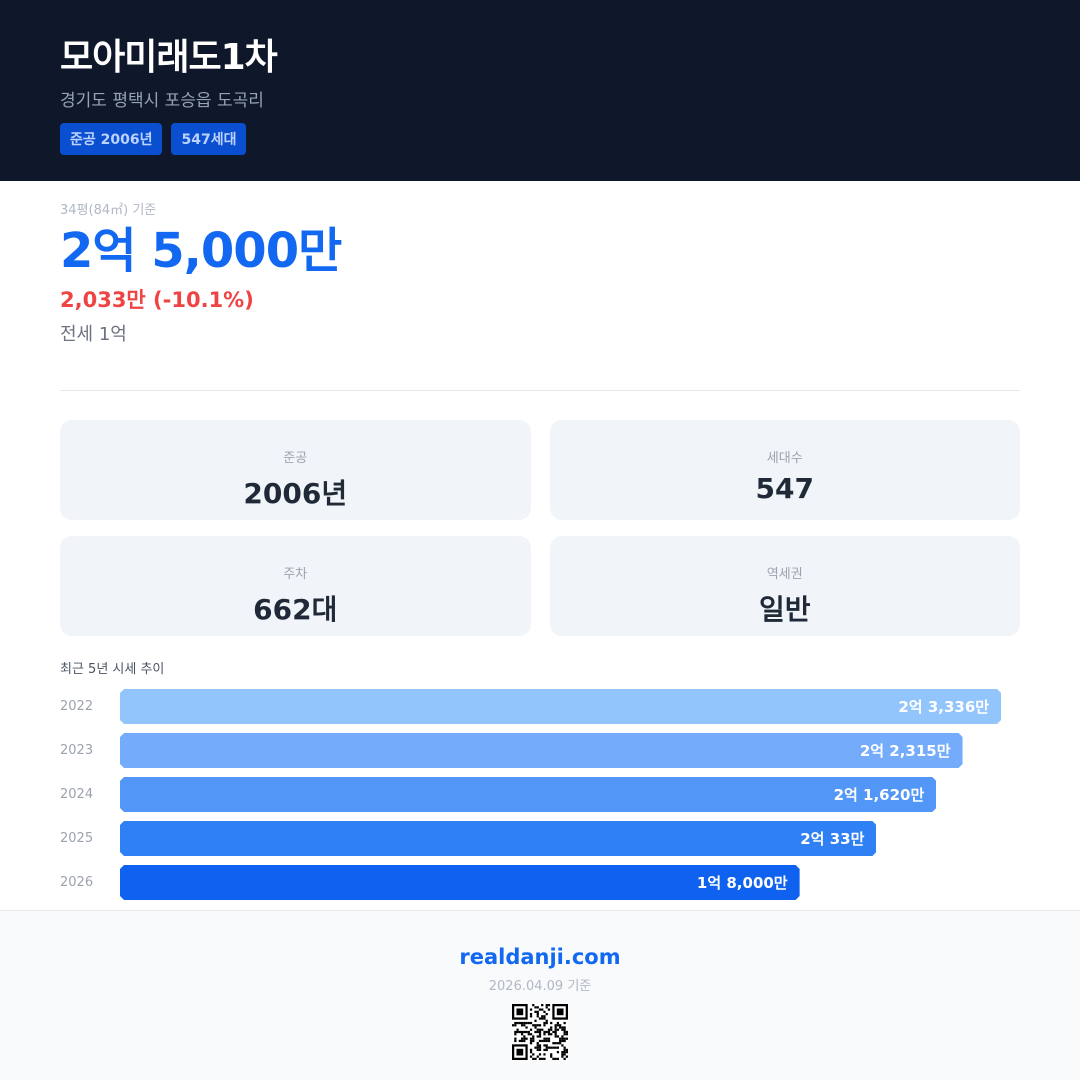 This screenshot has width=1080, height=1080. I want to click on stat-label: 준공, so click(295, 458).